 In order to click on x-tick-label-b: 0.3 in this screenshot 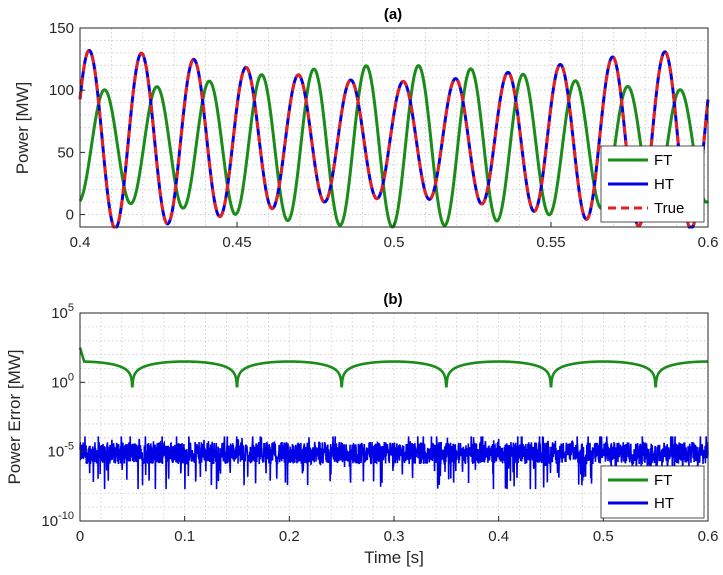, I will do `click(394, 536)`.